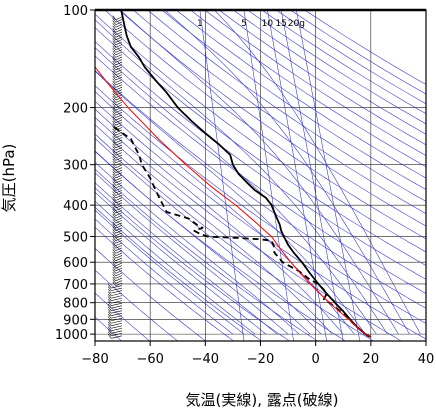 This screenshot has height=411, width=436. I want to click on y-tick-label: 400, so click(75, 206).